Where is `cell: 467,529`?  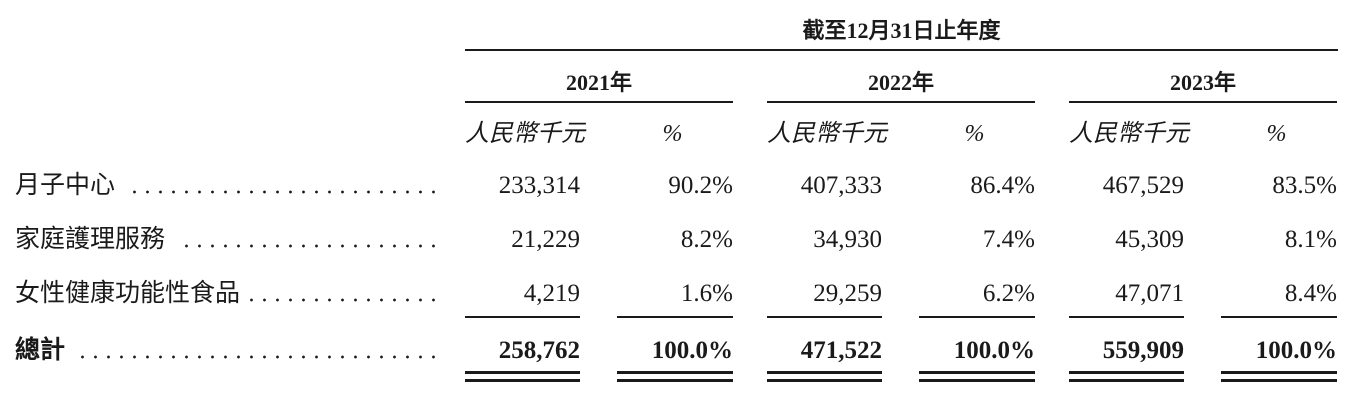 cell: 467,529 is located at coordinates (1143, 185).